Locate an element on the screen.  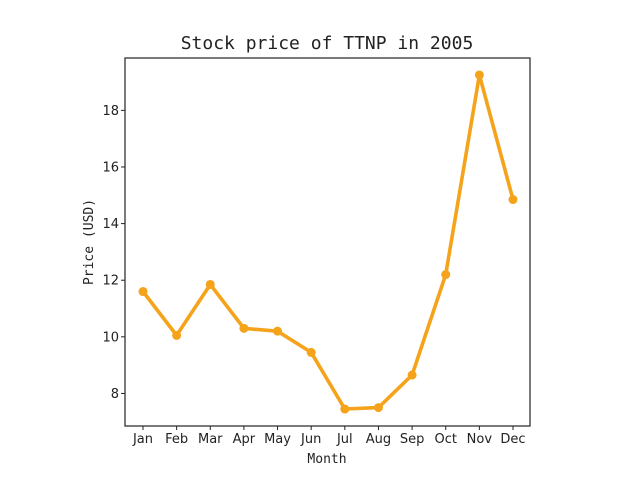
y-tick-label: 18 is located at coordinates (110, 111).